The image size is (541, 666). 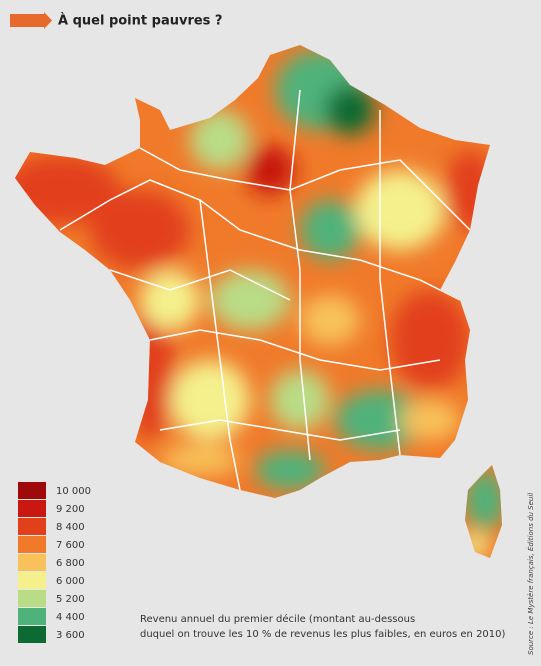 What do you see at coordinates (70, 563) in the screenshot?
I see `legend-label: 6 800` at bounding box center [70, 563].